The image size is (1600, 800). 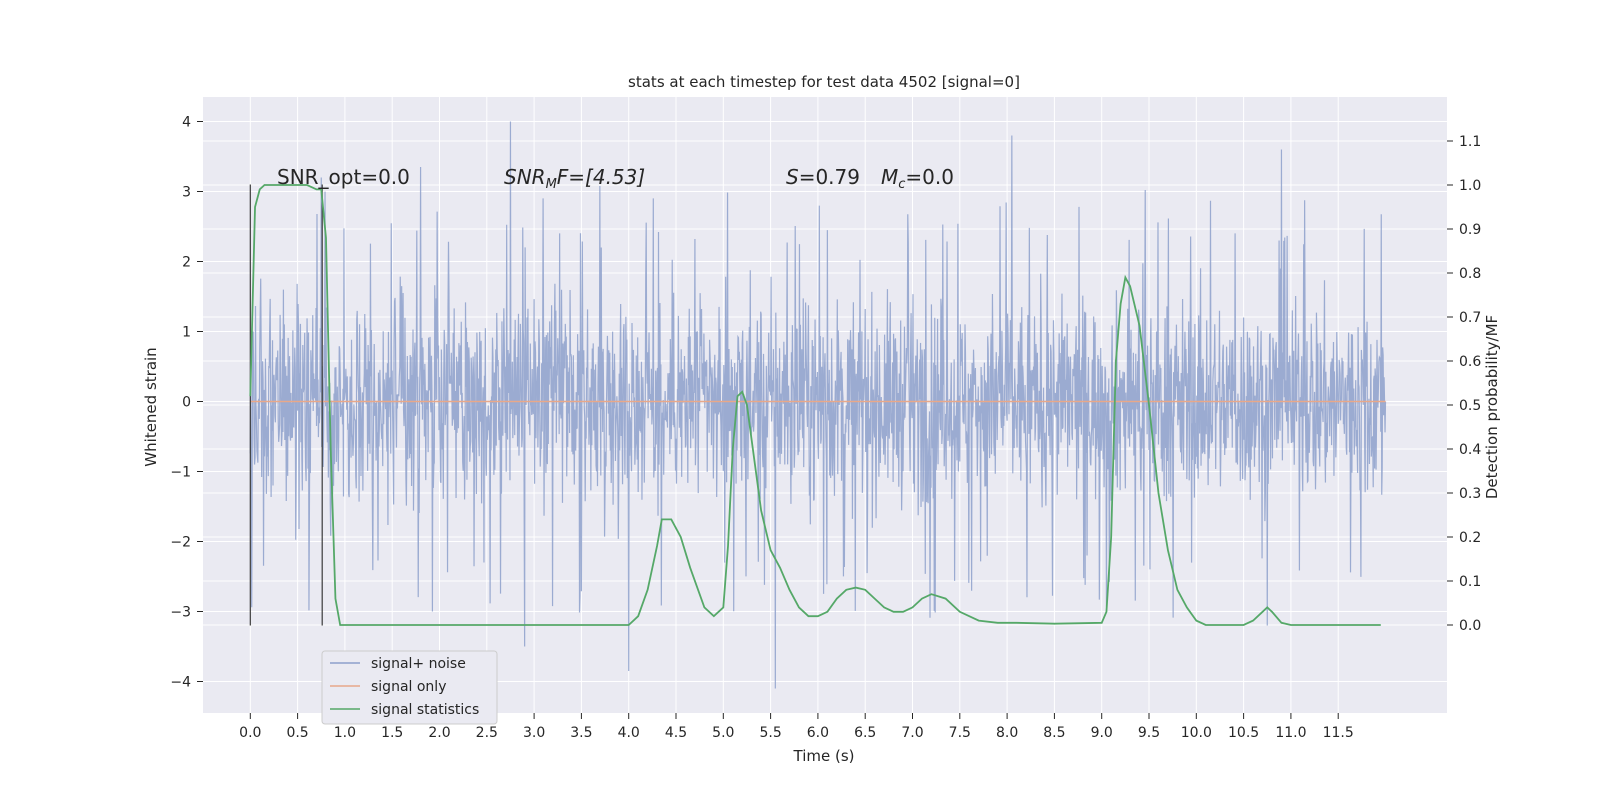 What do you see at coordinates (345, 733) in the screenshot?
I see `x-tick-label: 1.0` at bounding box center [345, 733].